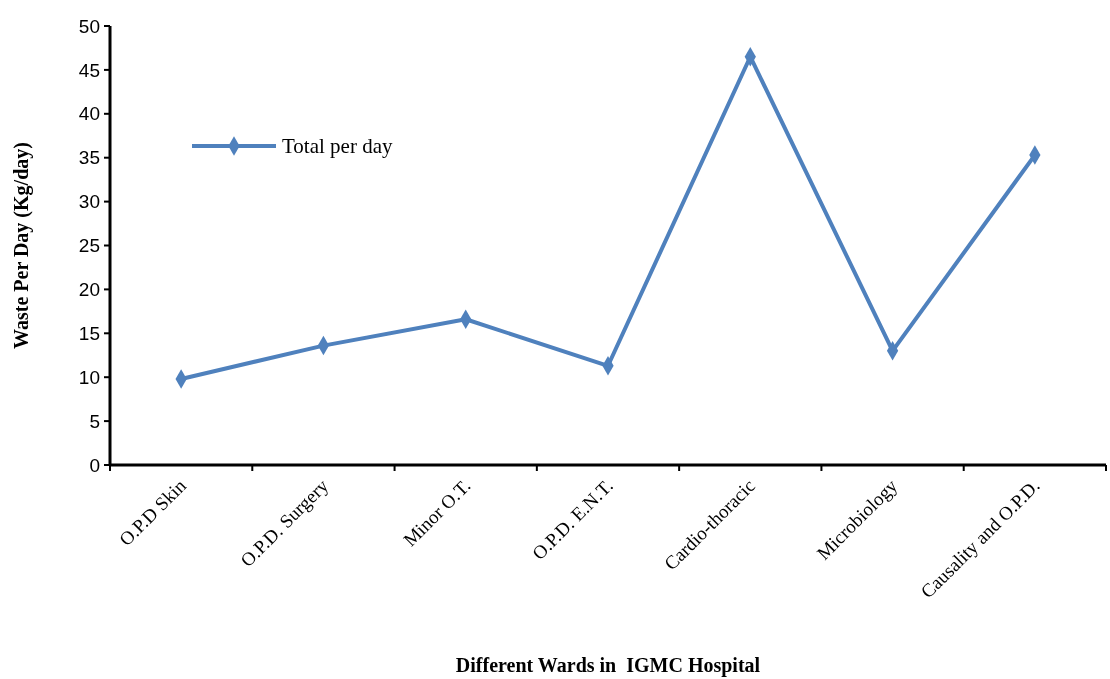 The image size is (1110, 679). What do you see at coordinates (89, 246) in the screenshot?
I see `y-tick-label: 25` at bounding box center [89, 246].